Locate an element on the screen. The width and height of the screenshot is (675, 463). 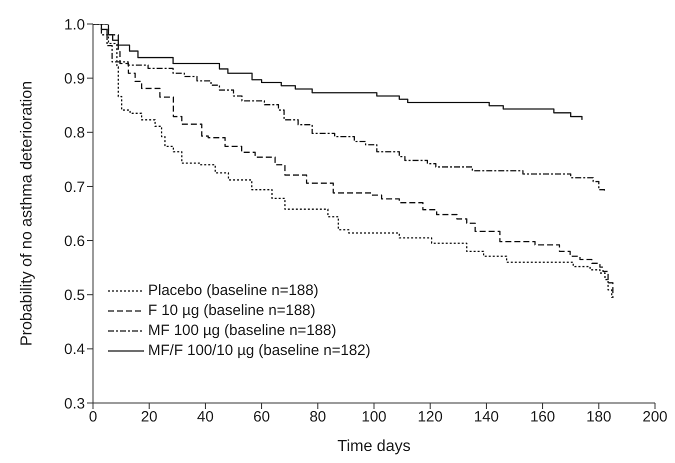
x-tick-label: 160 is located at coordinates (543, 417).